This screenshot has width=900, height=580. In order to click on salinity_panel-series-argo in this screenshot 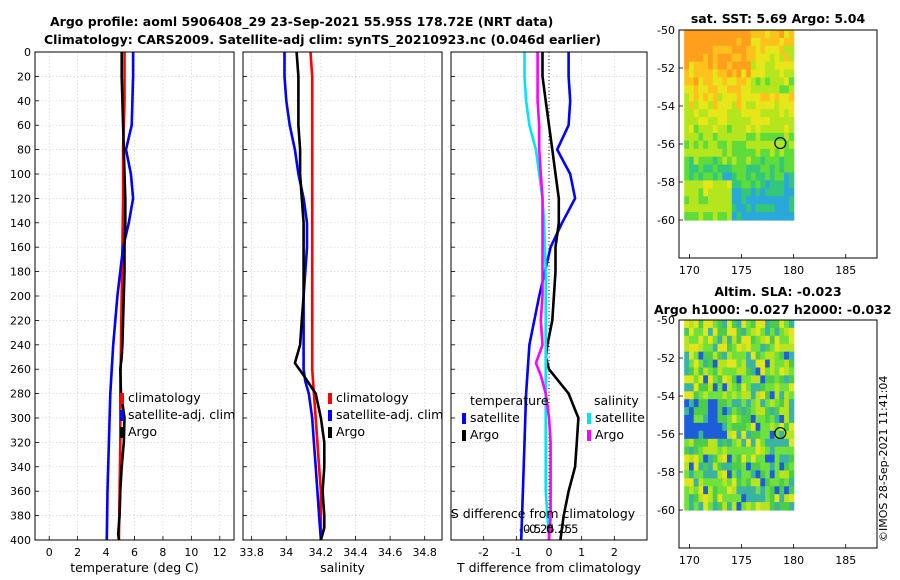, I will do `click(309, 296)`.